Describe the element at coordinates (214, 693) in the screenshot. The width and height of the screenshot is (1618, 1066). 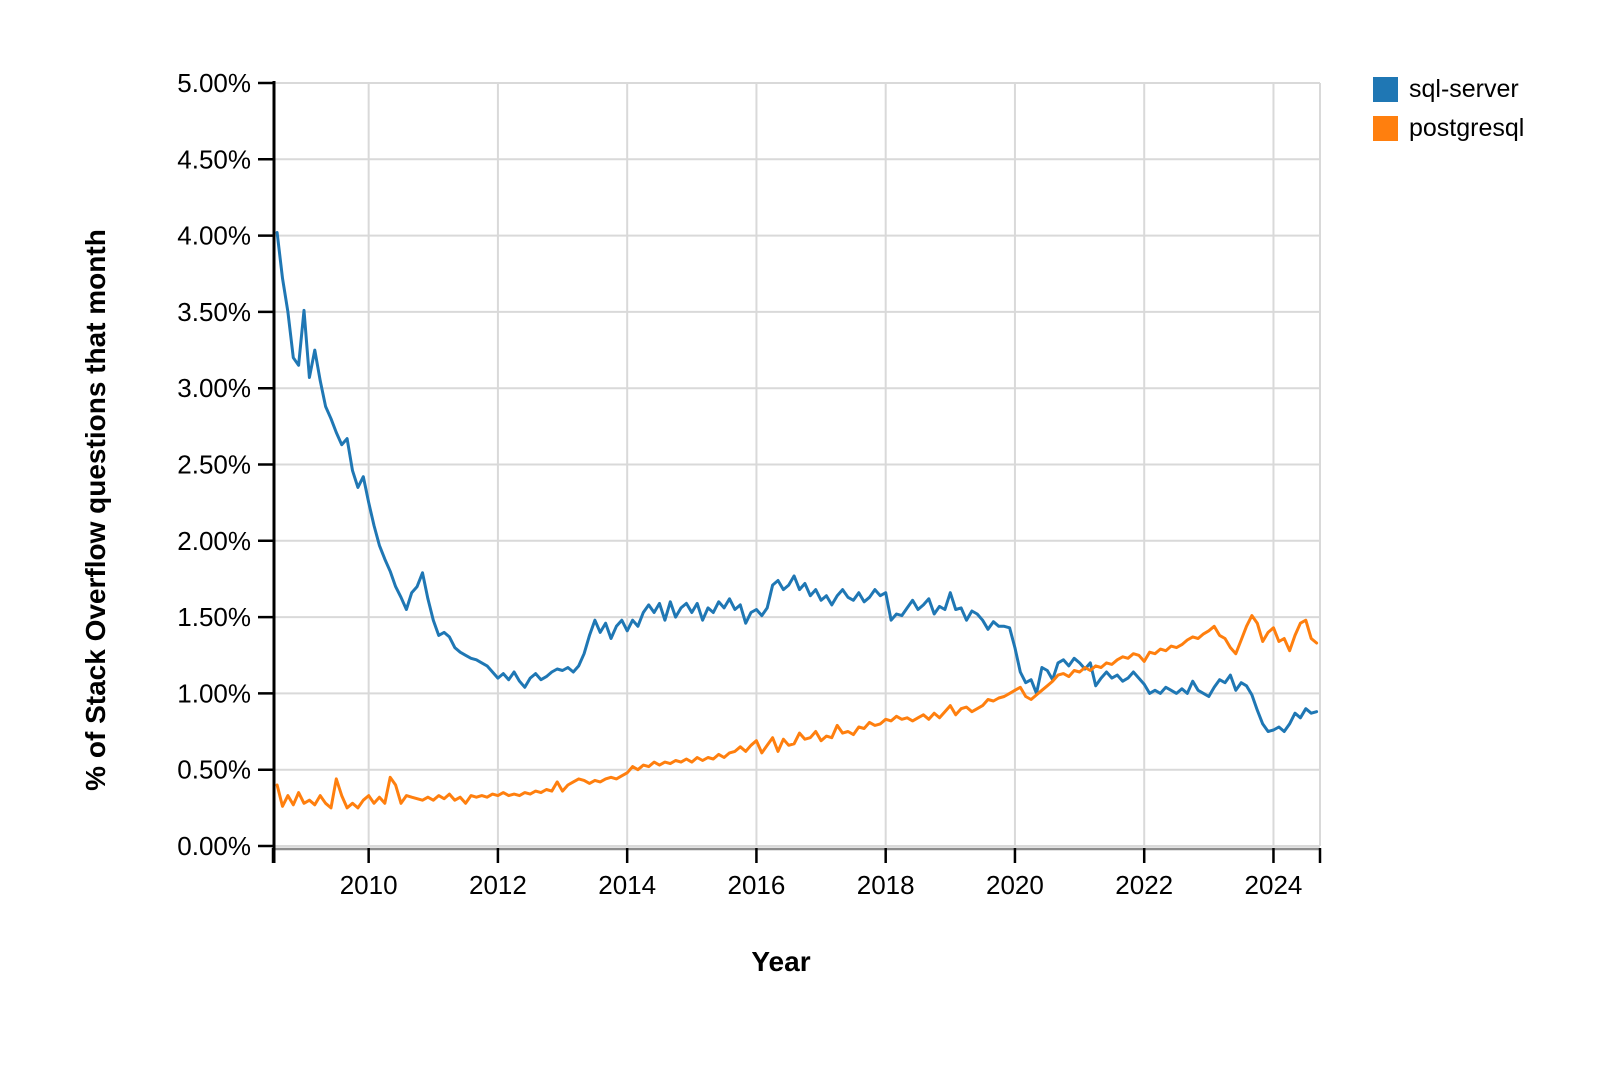
I see `y-tick-label: 1.00%` at that location.